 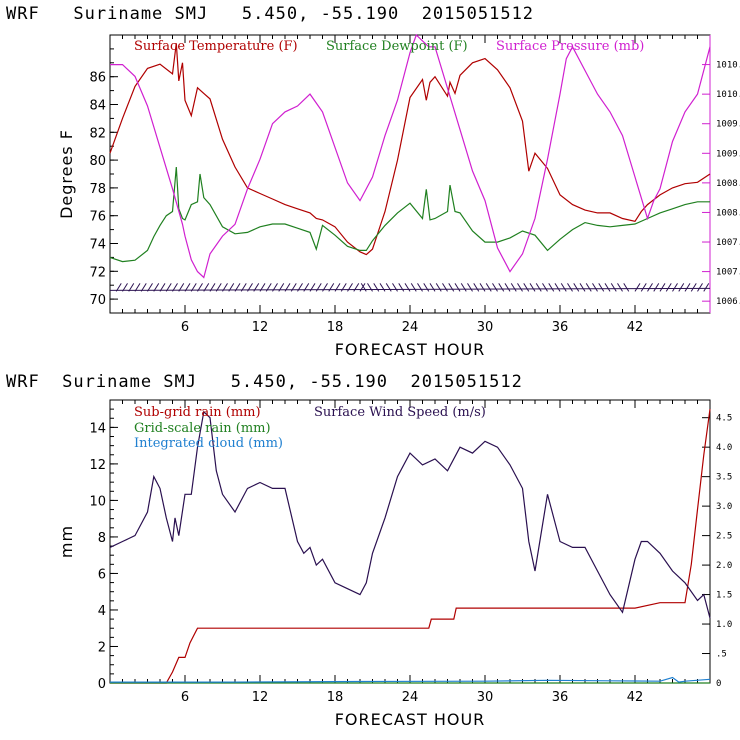 What do you see at coordinates (197, 412) in the screenshot?
I see `legend-entry: Sub-grid rain (mm)` at bounding box center [197, 412].